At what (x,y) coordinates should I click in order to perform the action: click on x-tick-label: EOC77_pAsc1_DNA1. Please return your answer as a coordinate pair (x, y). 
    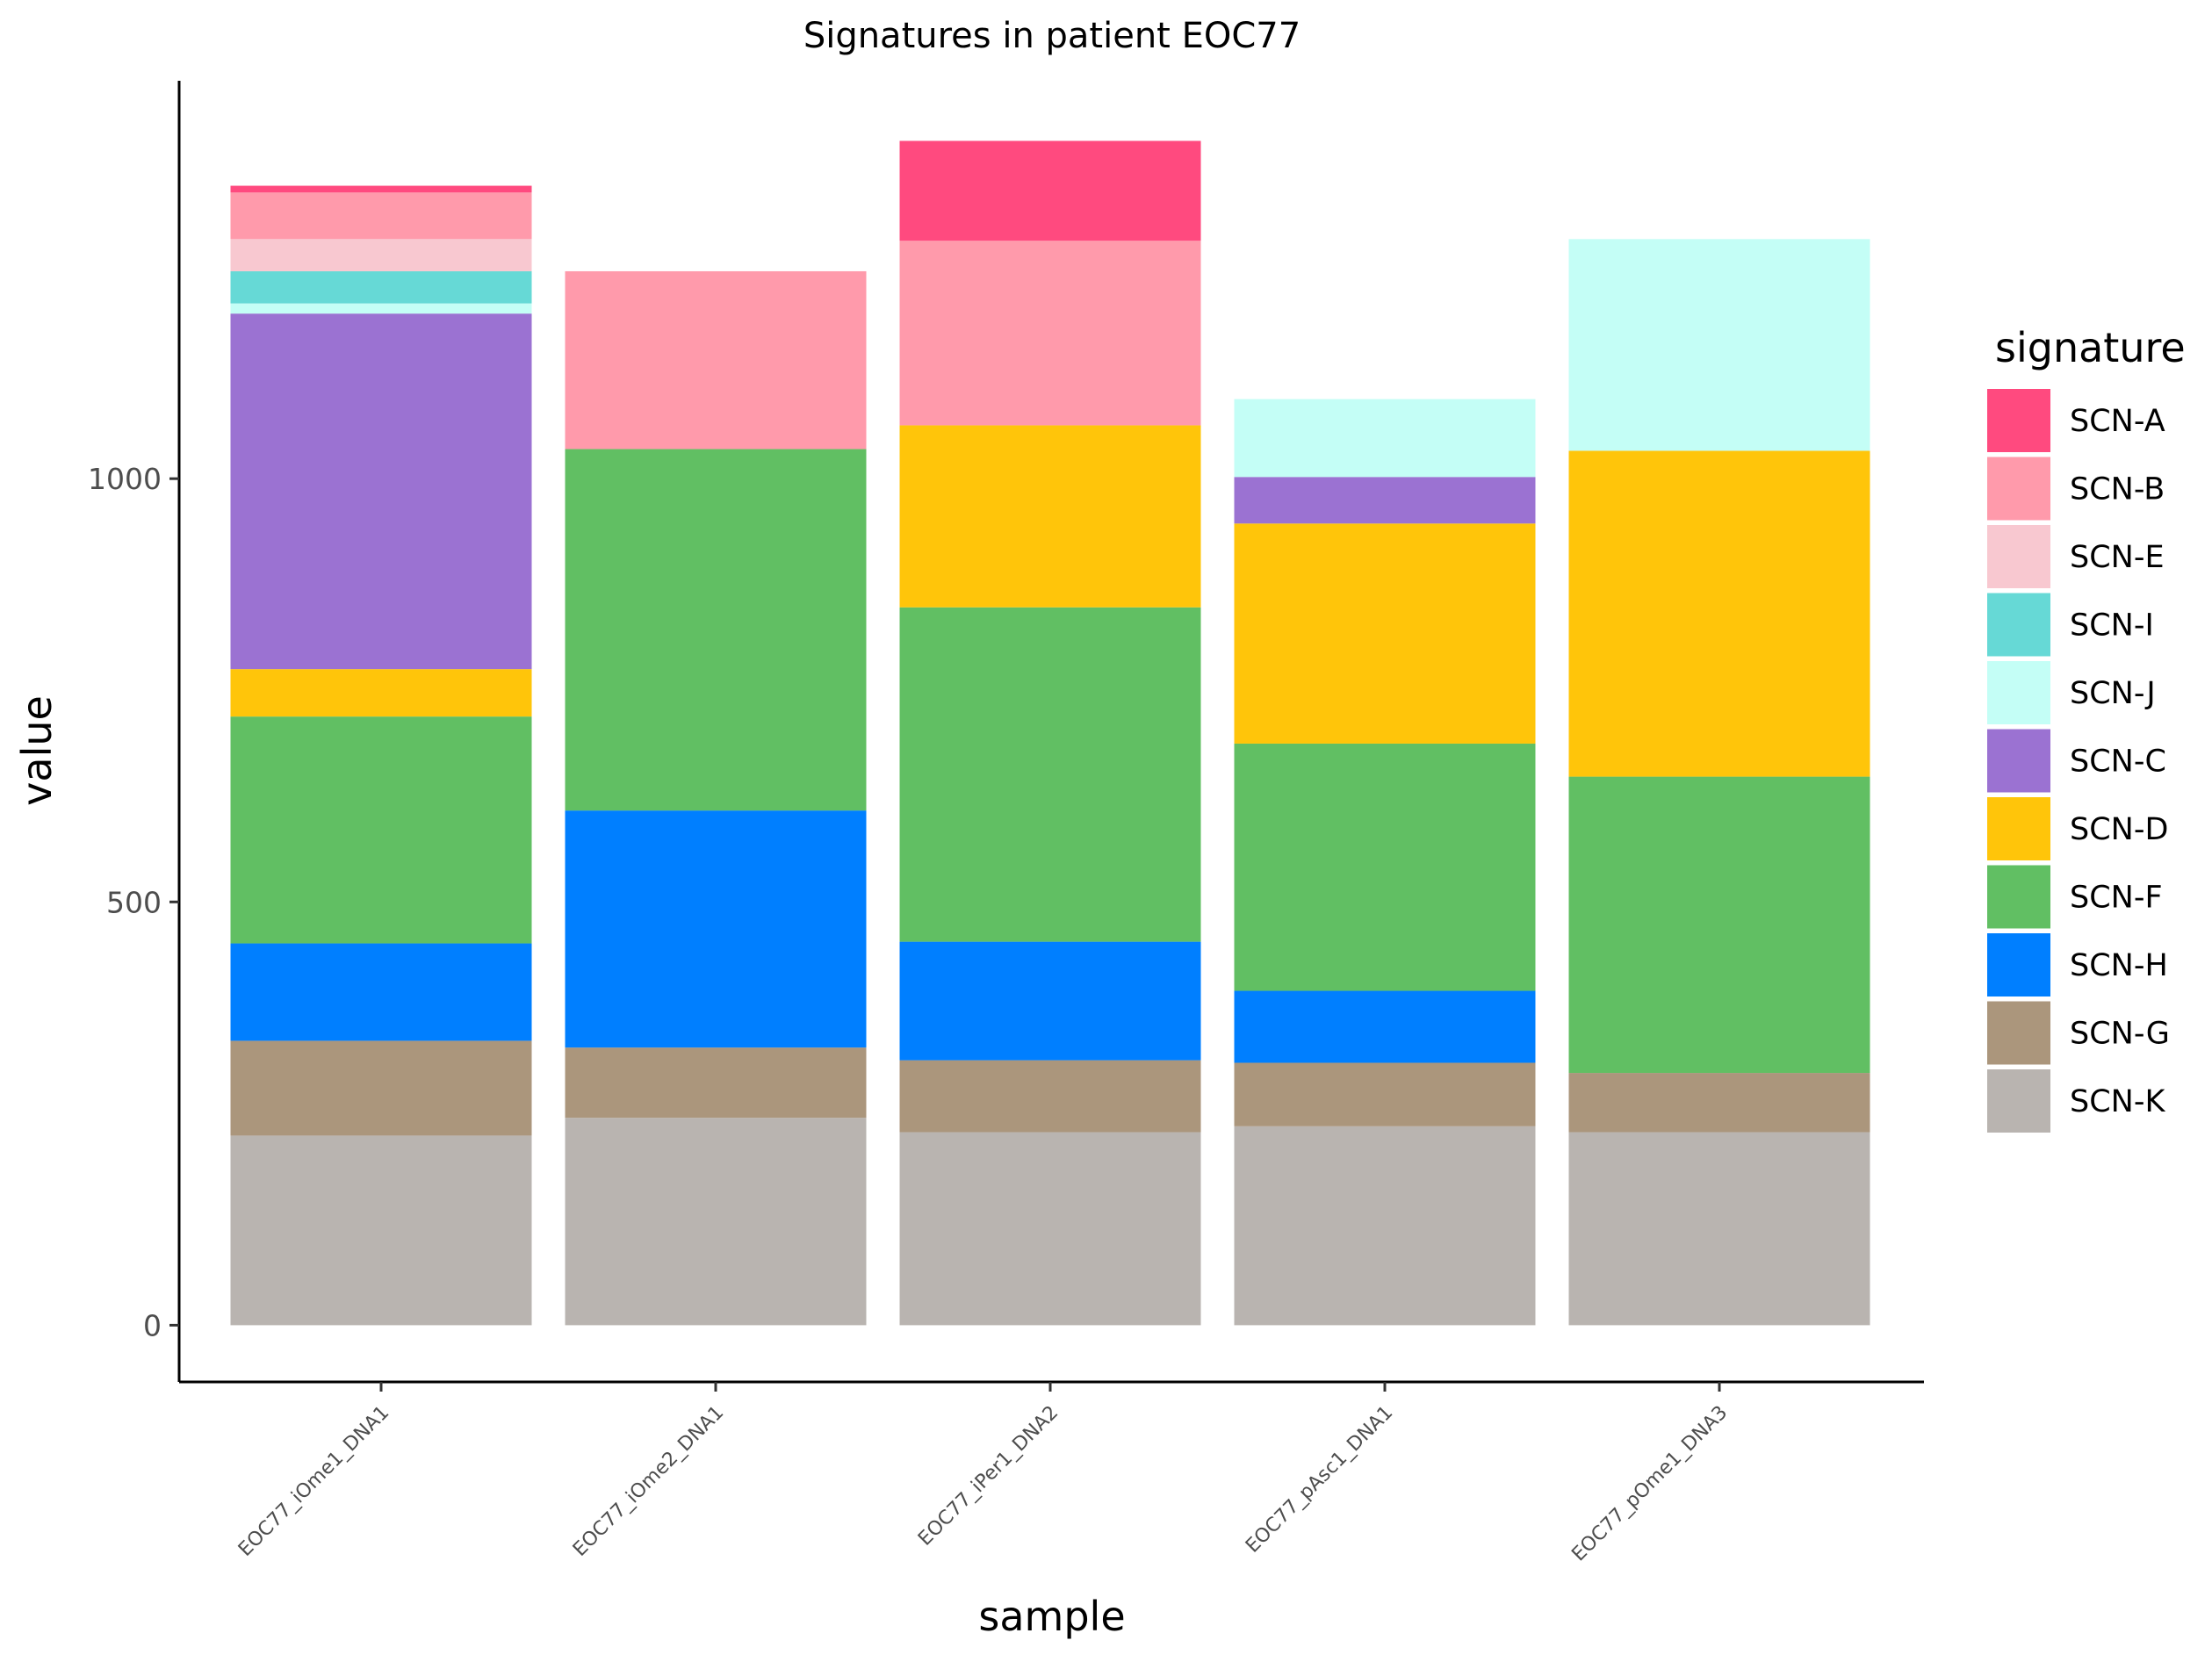
    Looking at the image, I should click on (1319, 1480).